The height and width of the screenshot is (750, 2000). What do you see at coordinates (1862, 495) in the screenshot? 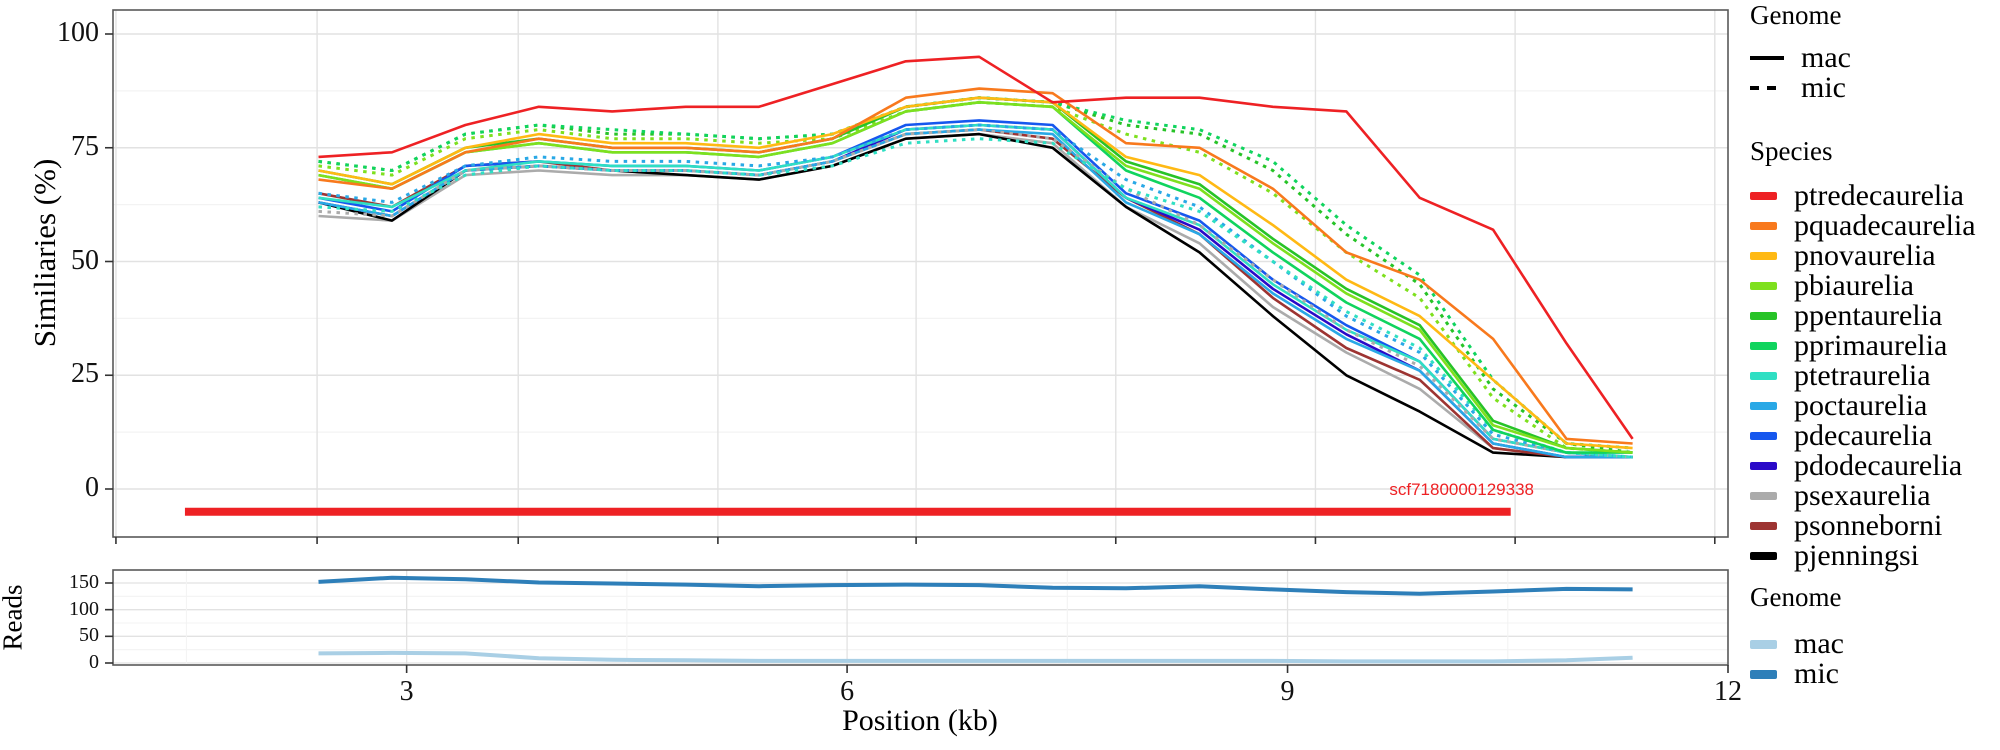
I see `legend-species-psexaurelia-label: psexaurelia` at bounding box center [1862, 495].